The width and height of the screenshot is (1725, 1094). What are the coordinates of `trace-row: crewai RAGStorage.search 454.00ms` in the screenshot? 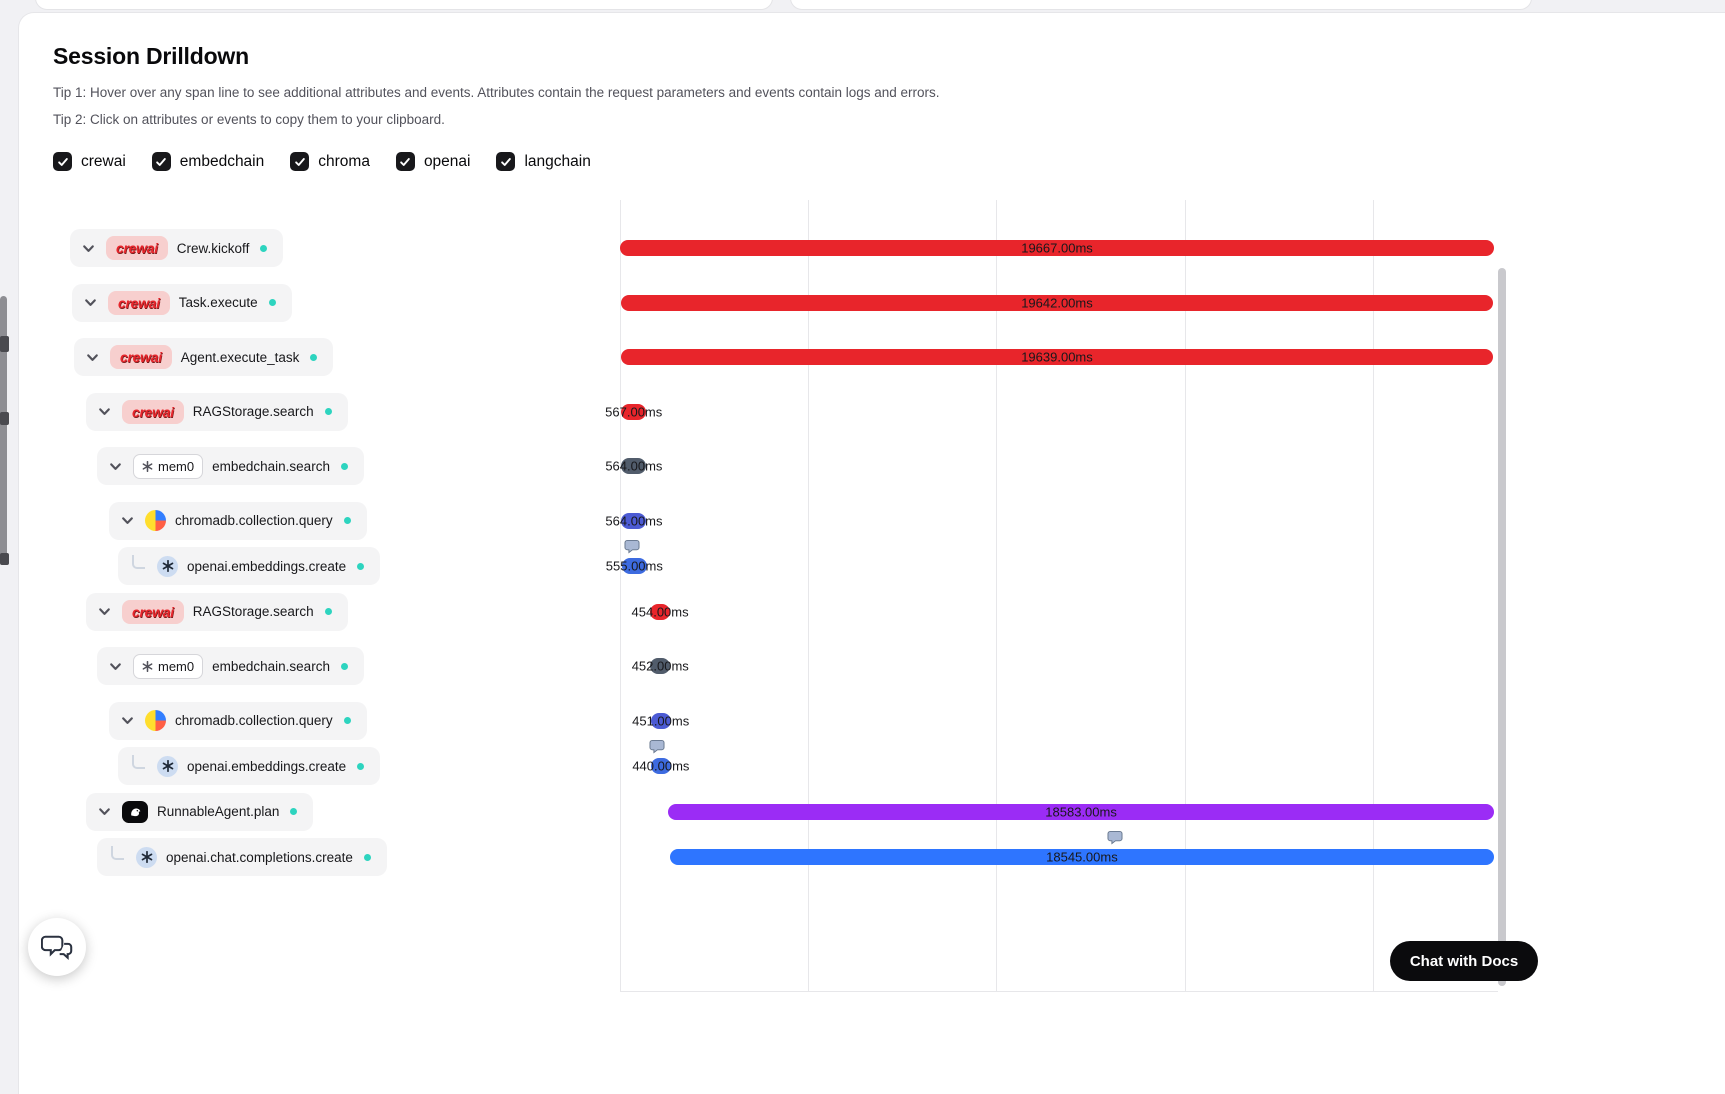 It's located at (862, 612).